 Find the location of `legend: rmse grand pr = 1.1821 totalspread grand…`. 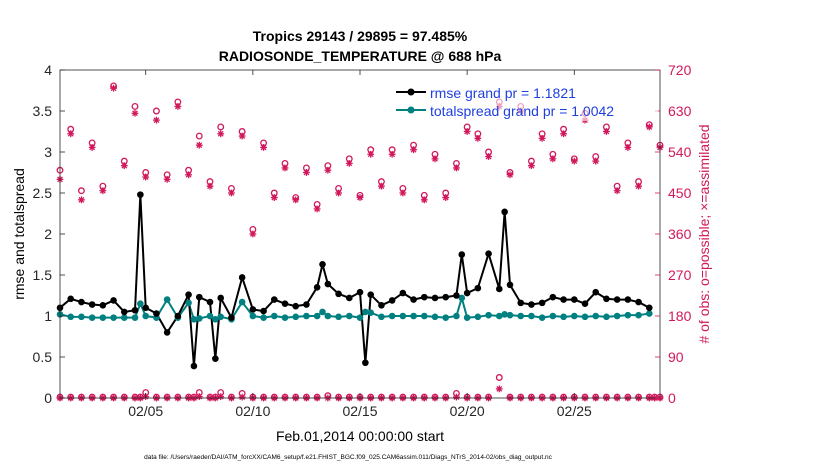

legend: rmse grand pr = 1.1821 totalspread grand… is located at coordinates (526, 101).